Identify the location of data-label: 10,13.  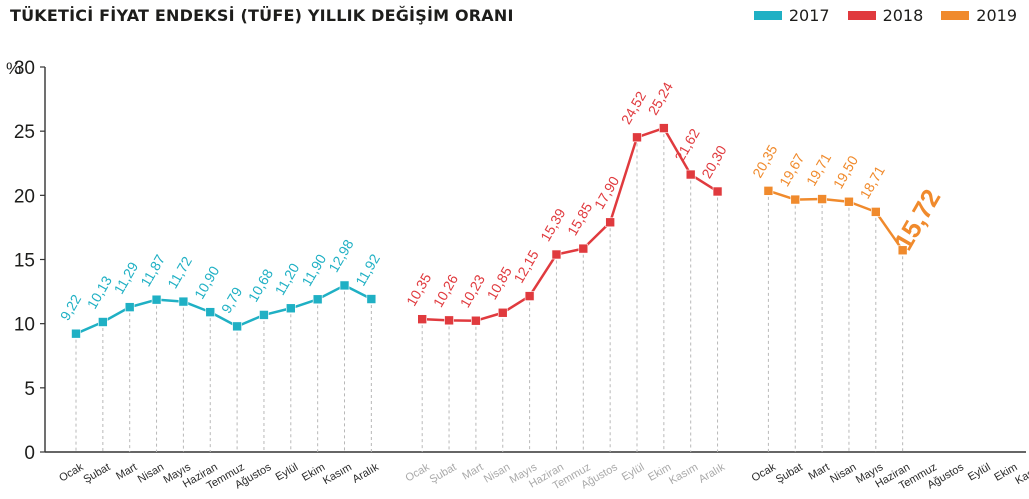
(99, 292).